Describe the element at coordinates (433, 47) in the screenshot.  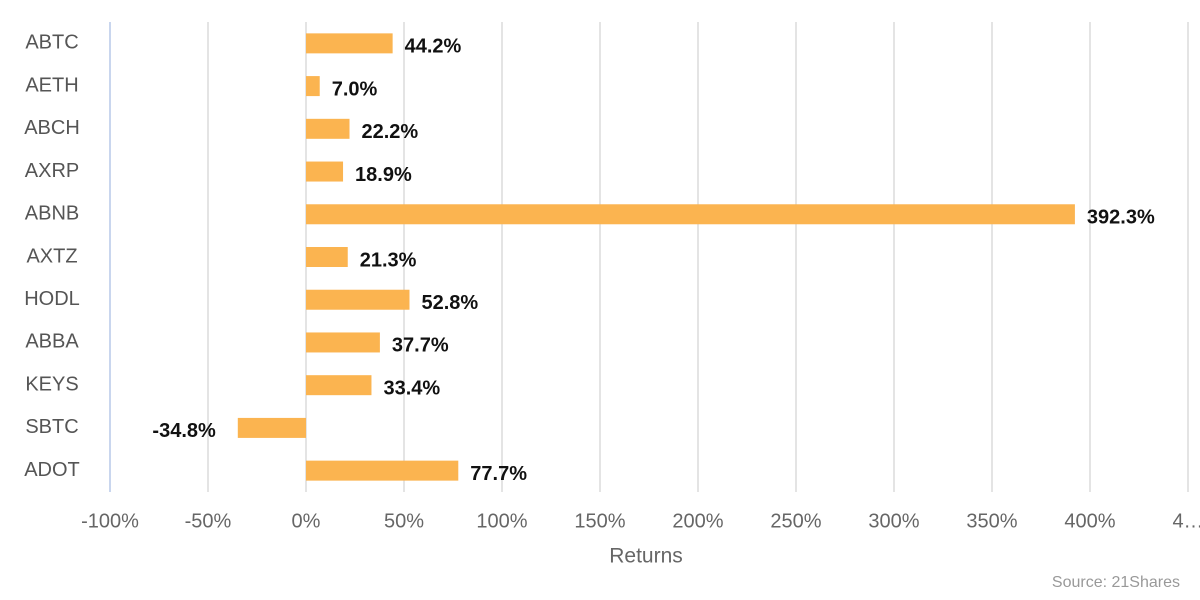
I see `data-label: 44.2%` at that location.